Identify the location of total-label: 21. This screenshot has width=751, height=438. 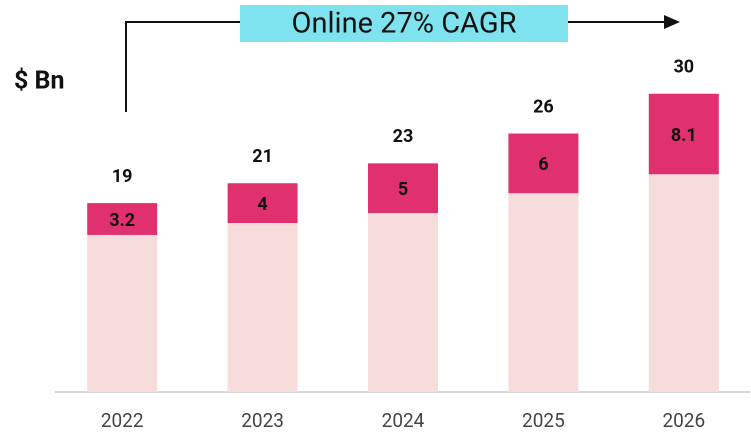
(262, 156).